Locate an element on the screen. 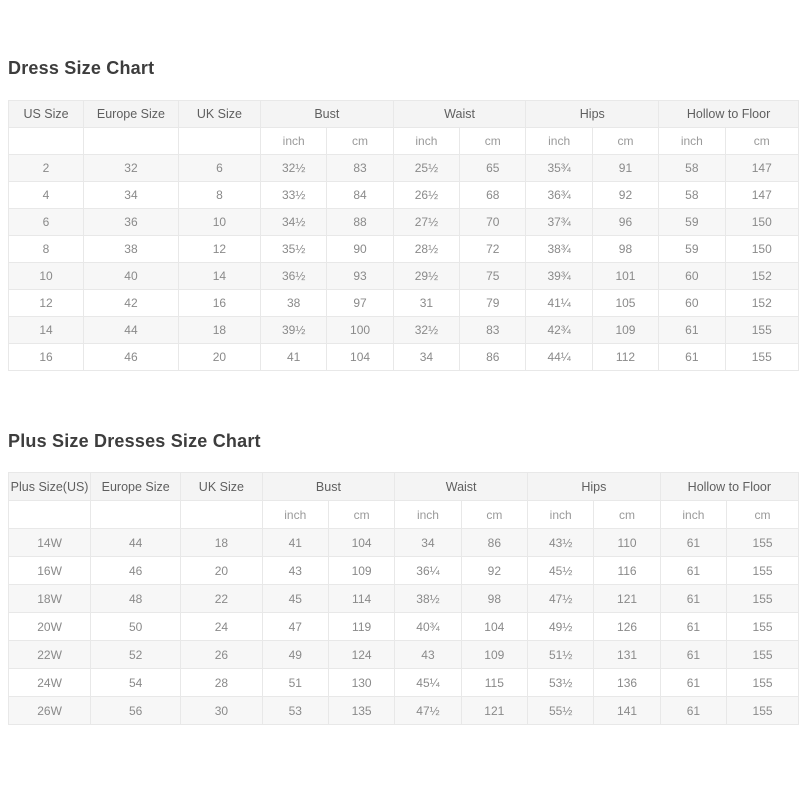  table-cell: 29½ is located at coordinates (426, 276).